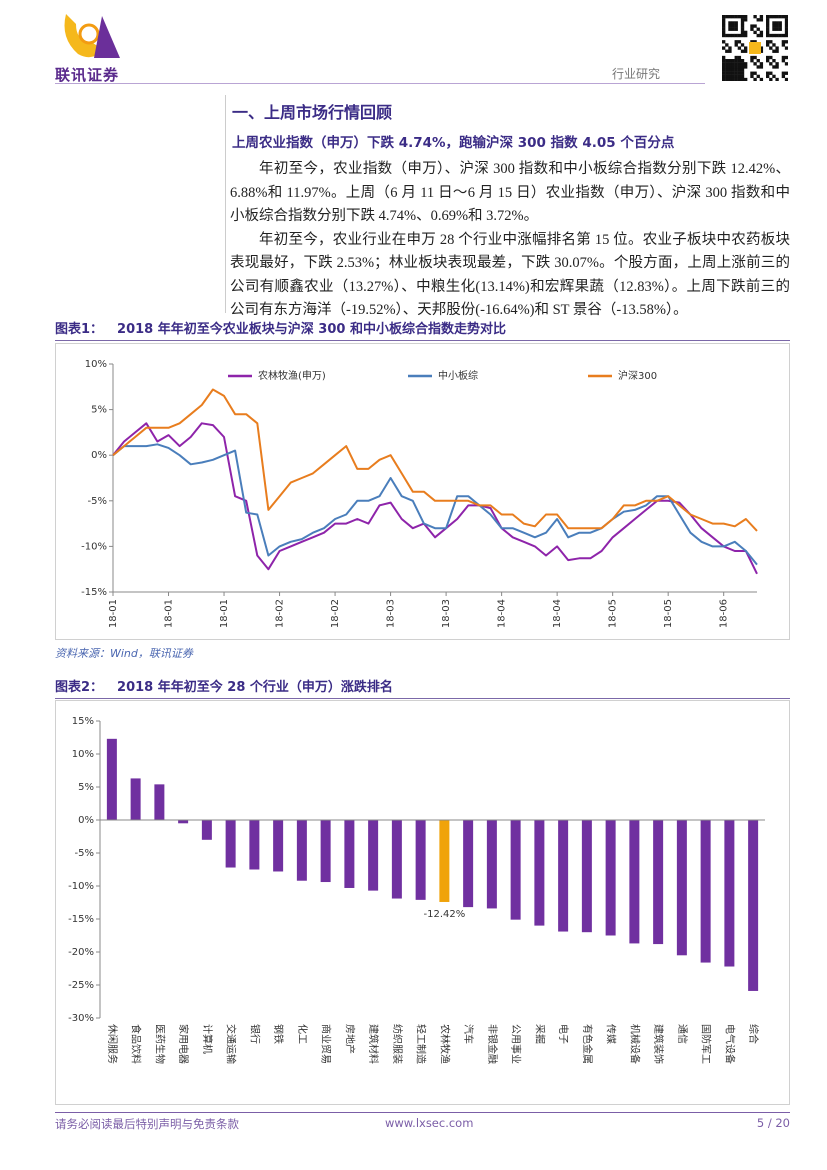 The image size is (827, 1170). I want to click on y-tick-label: -15%, so click(94, 592).